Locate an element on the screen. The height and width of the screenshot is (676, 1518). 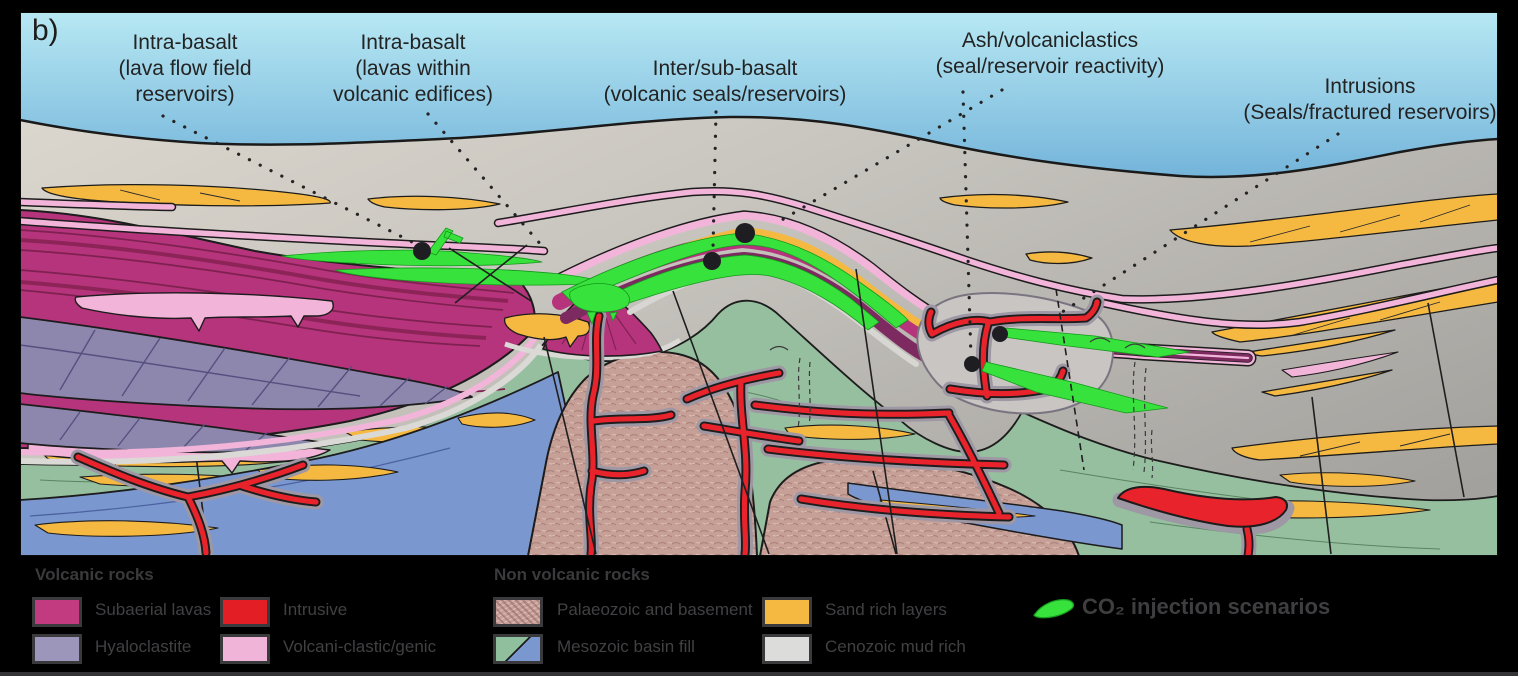
pink-sliver-right is located at coordinates (1340, 364).